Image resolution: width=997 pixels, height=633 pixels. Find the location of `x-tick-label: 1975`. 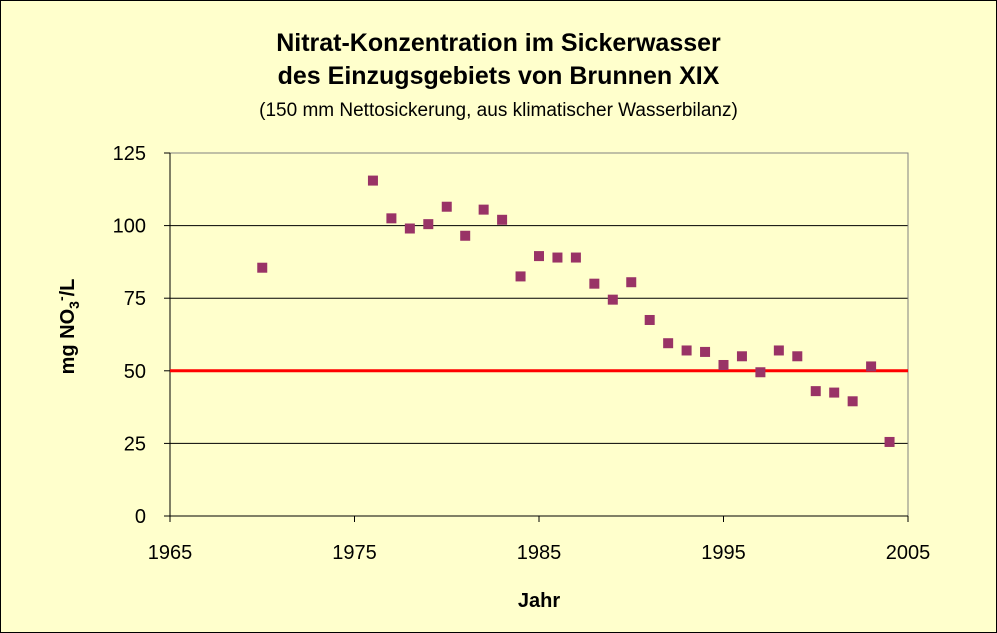

x-tick-label: 1975 is located at coordinates (354, 553).